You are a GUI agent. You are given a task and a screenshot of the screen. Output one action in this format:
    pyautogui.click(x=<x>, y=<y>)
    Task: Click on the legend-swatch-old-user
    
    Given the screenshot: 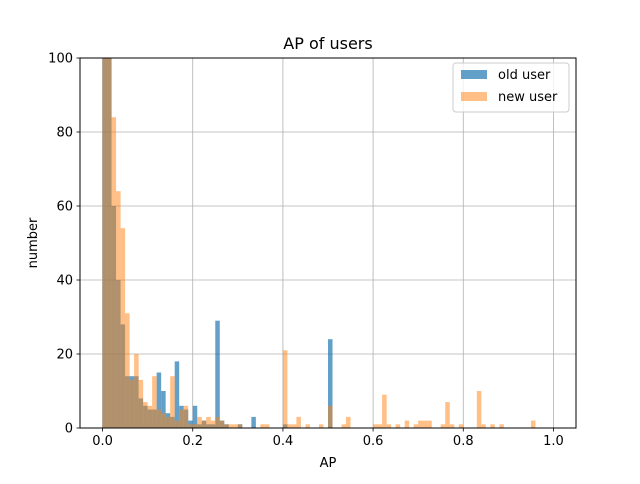 What is the action you would take?
    pyautogui.click(x=474, y=74)
    